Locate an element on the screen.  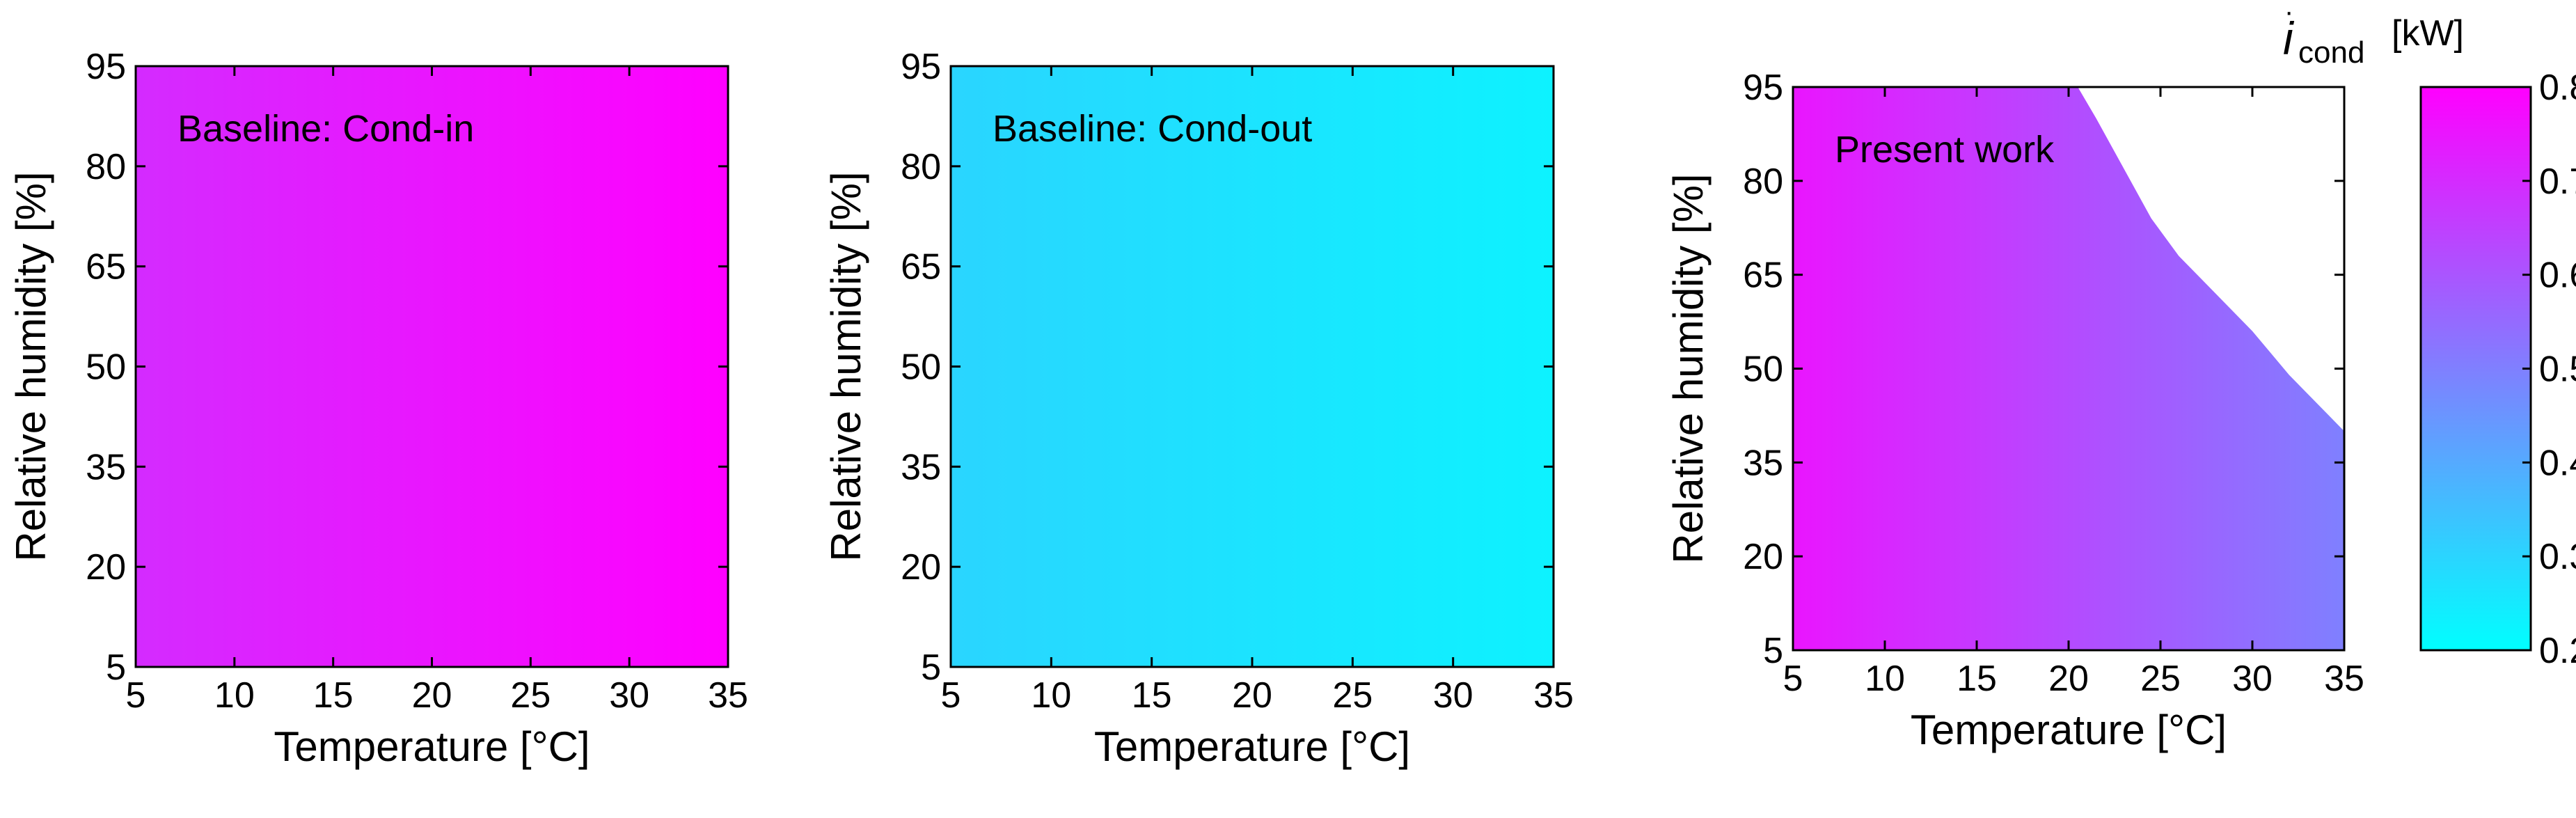
colorbar-tick-label: 0.7 is located at coordinates (2557, 182).